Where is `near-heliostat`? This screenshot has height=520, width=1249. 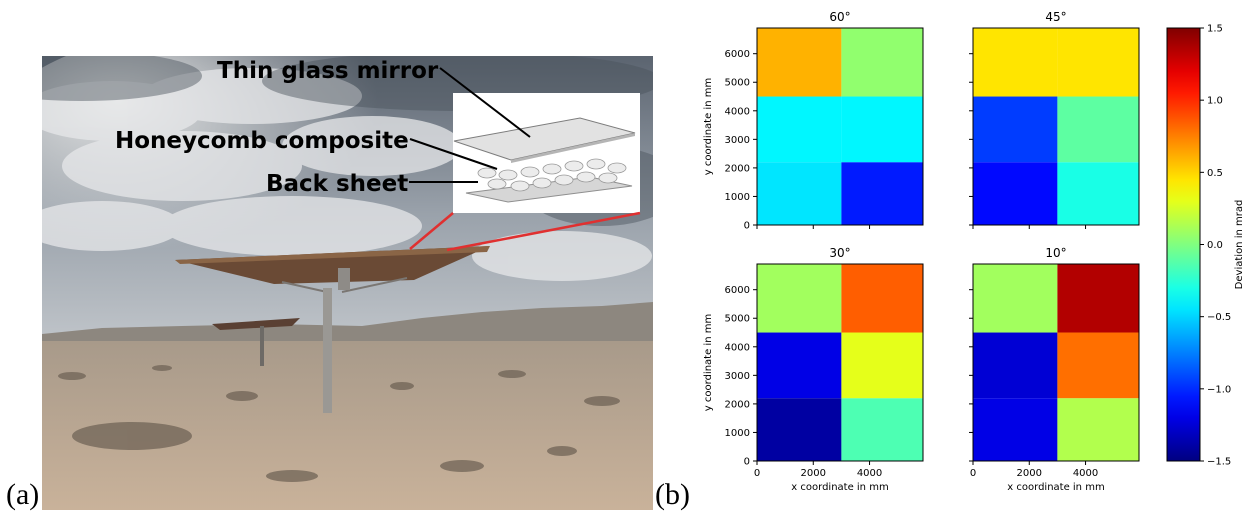 near-heliostat is located at coordinates (332, 329).